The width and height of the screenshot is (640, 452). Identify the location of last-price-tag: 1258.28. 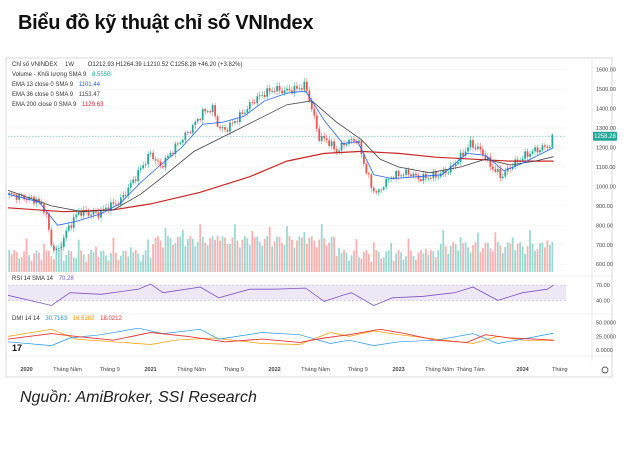
(605, 136).